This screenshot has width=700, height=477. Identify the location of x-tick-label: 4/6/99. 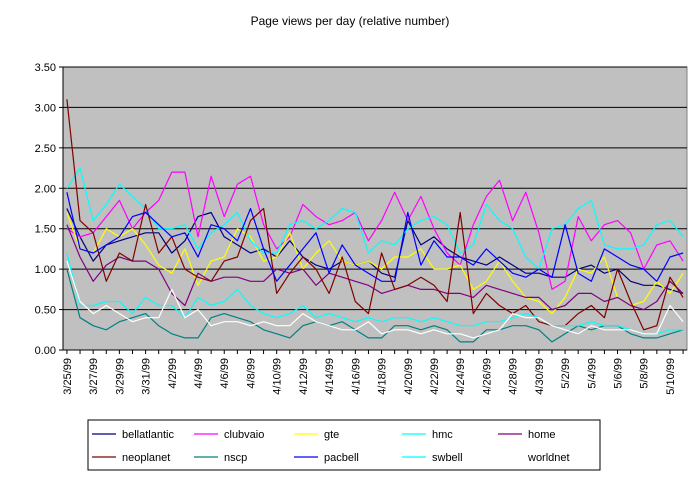
(225, 373).